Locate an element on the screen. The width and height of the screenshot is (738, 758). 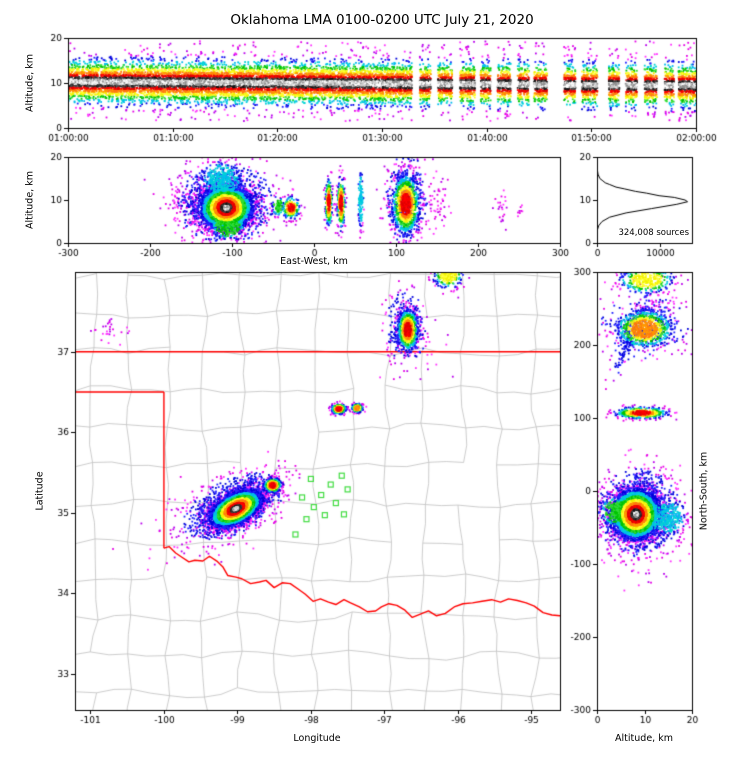
ylabel-north-south: North-South, km is located at coordinates (704, 491).